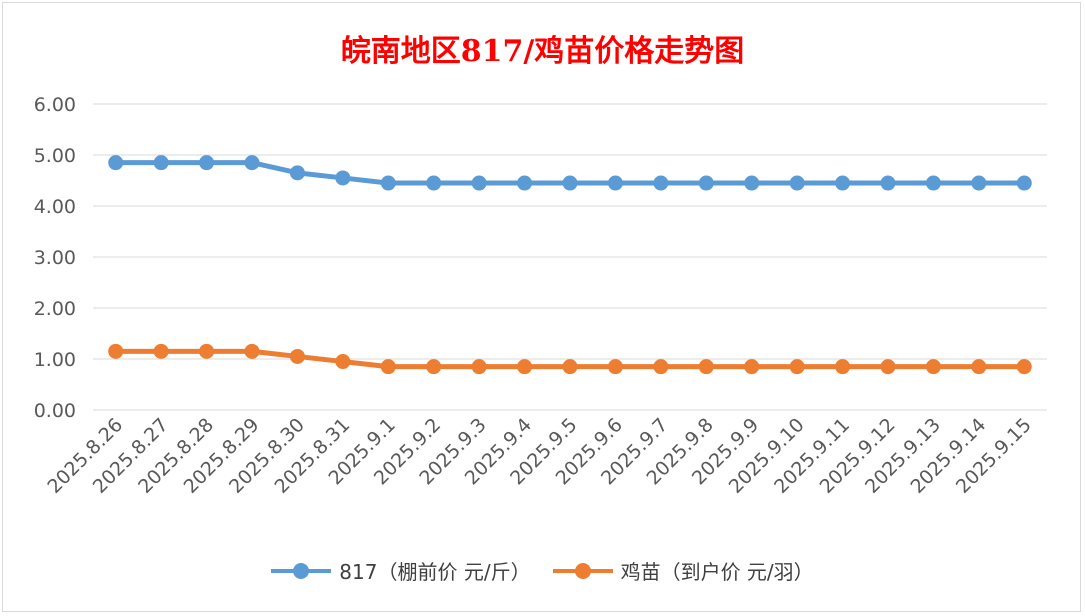  What do you see at coordinates (55, 360) in the screenshot?
I see `y-tick-label: 1.00` at bounding box center [55, 360].